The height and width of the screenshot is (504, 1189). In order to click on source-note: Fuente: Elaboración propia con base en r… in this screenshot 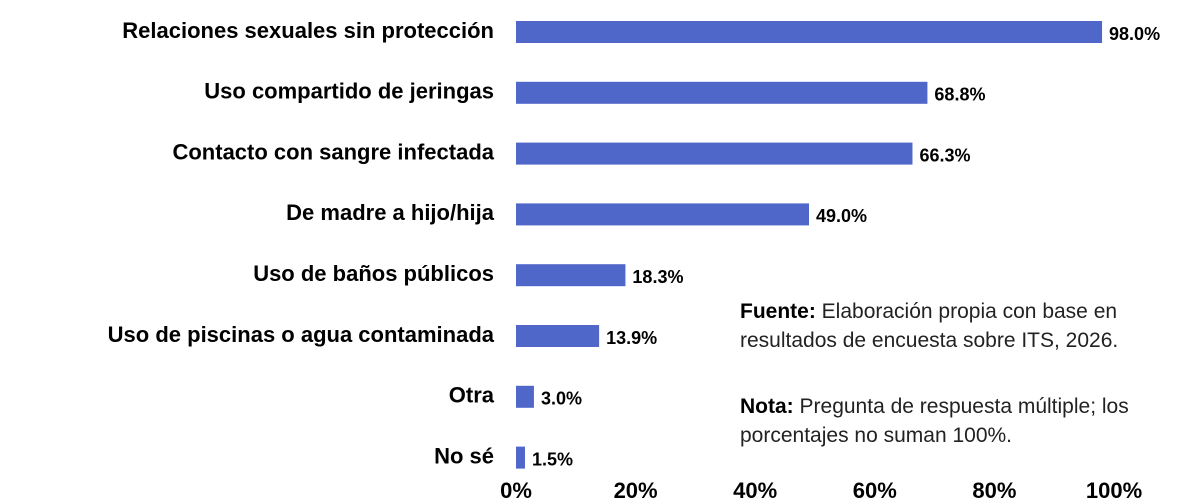, I will do `click(962, 326)`.